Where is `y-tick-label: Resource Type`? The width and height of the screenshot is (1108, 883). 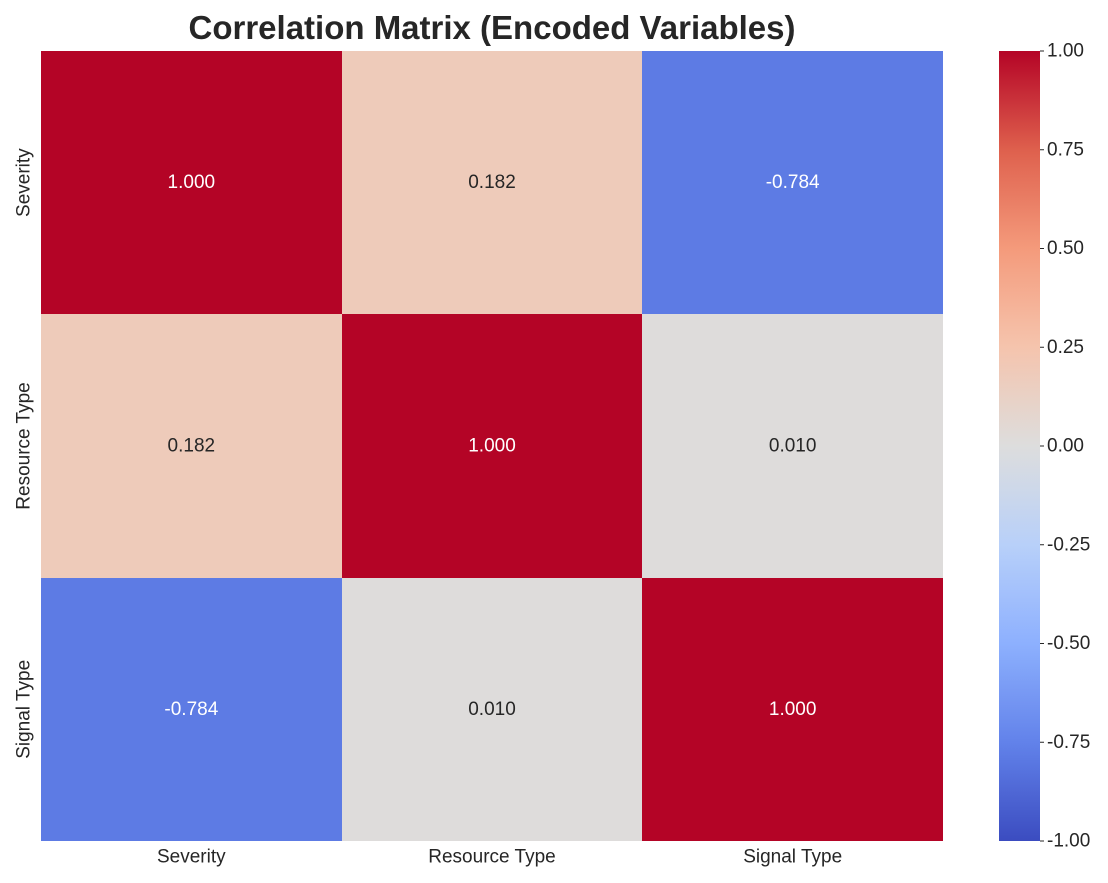
y-tick-label: Resource Type is located at coordinates (24, 445).